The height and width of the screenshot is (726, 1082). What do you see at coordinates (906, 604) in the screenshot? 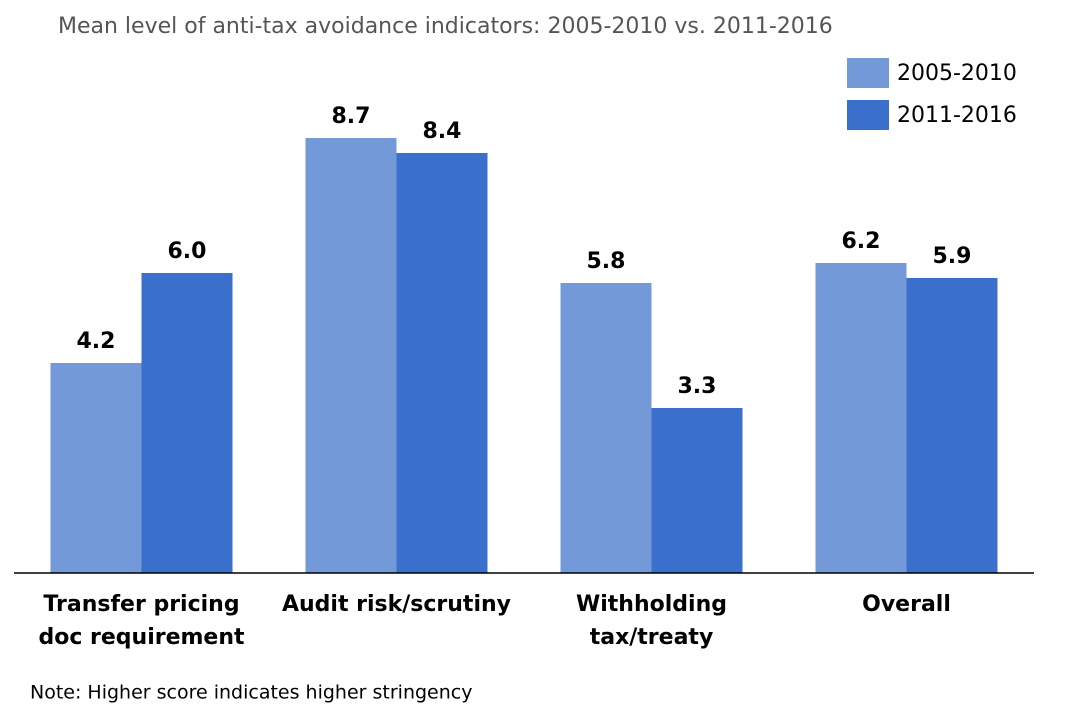
I see `x-tick-label: Overall` at bounding box center [906, 604].